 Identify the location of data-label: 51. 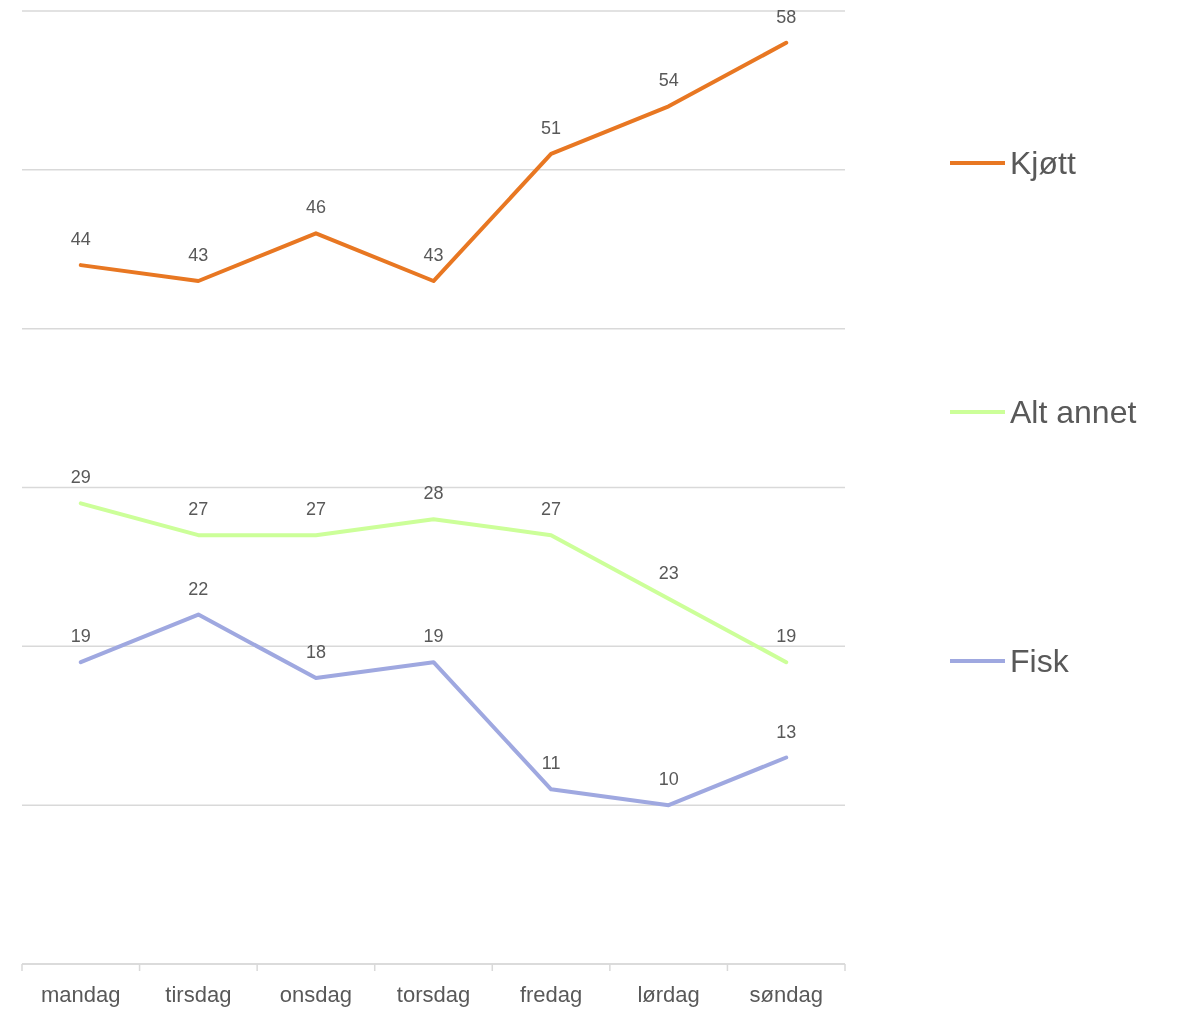
(551, 127).